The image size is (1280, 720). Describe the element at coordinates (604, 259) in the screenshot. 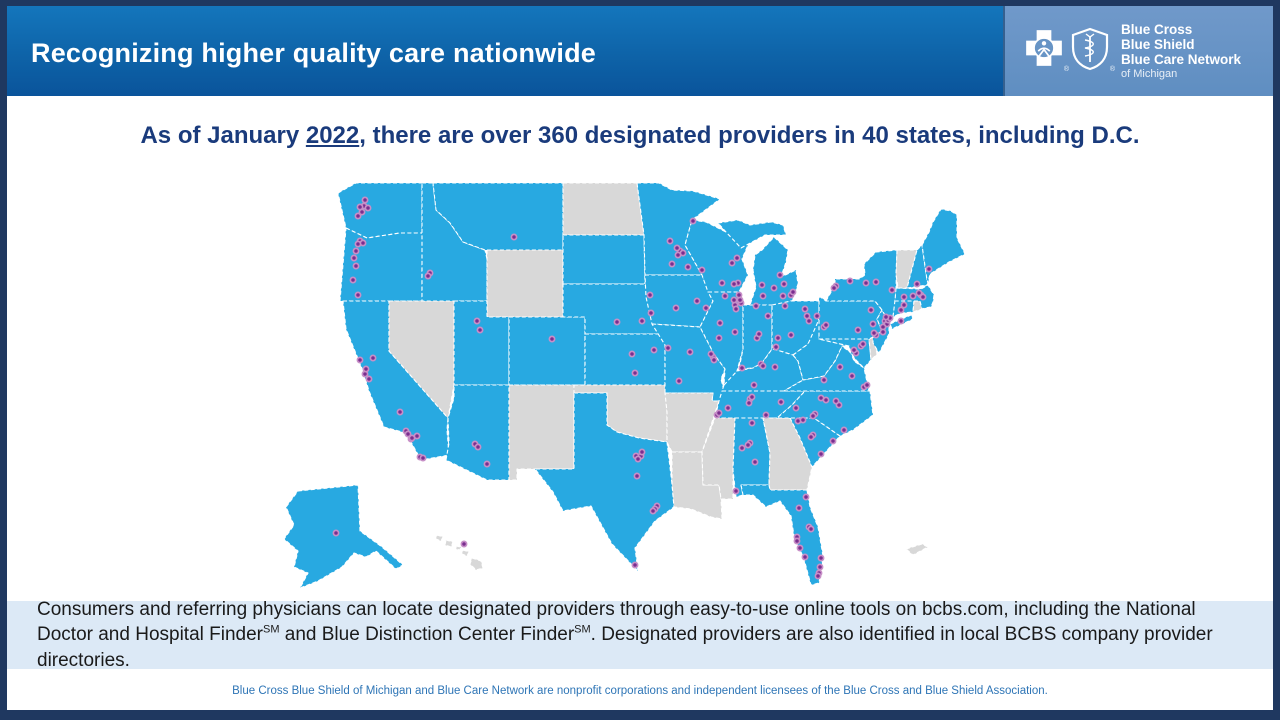

I see `state-sd` at that location.